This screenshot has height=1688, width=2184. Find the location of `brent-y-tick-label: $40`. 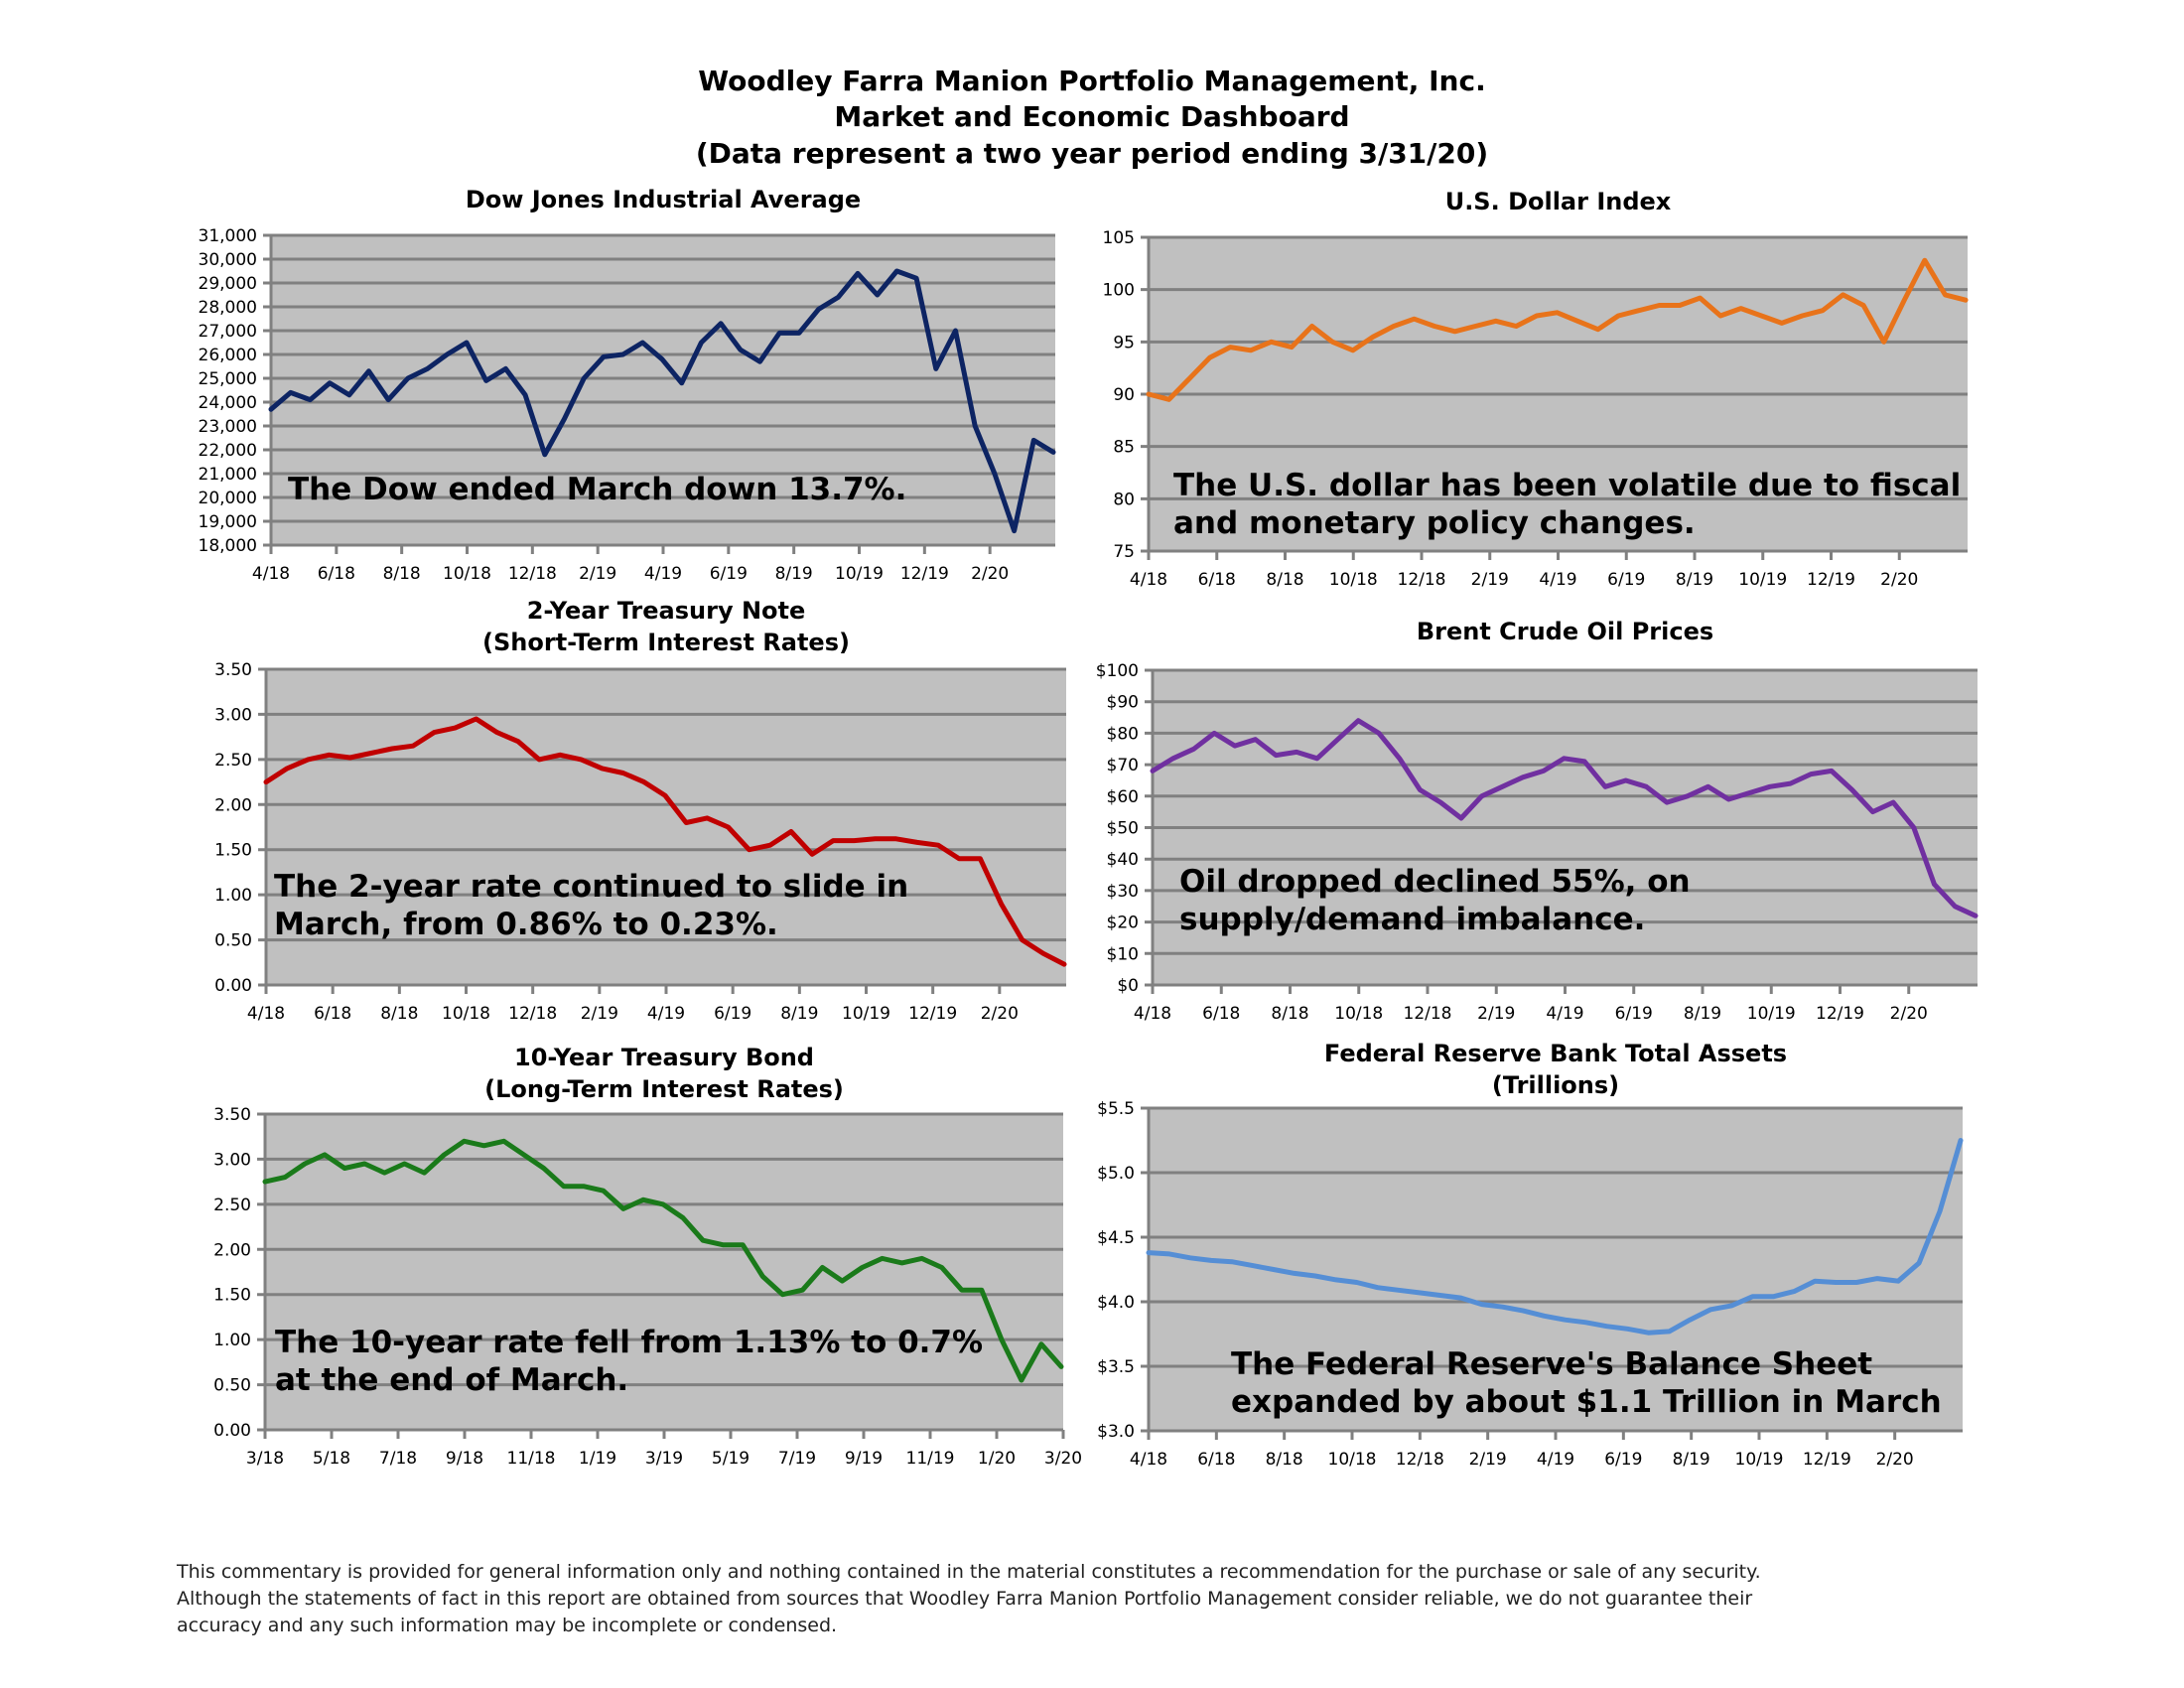

brent-y-tick-label: $40 is located at coordinates (1123, 860).